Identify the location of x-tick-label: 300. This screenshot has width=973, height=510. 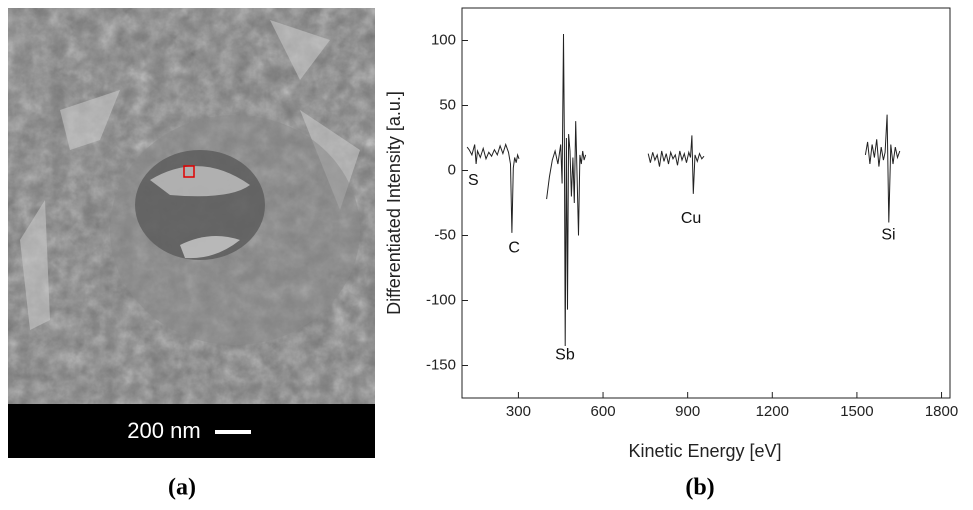
(518, 411).